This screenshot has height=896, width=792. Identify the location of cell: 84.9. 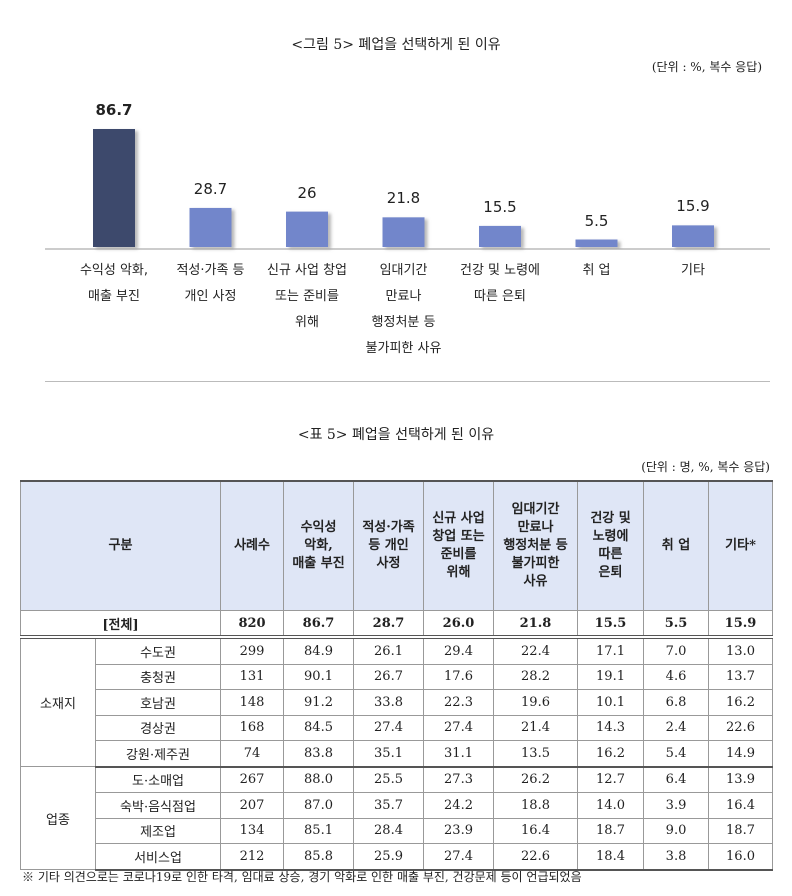
(319, 650).